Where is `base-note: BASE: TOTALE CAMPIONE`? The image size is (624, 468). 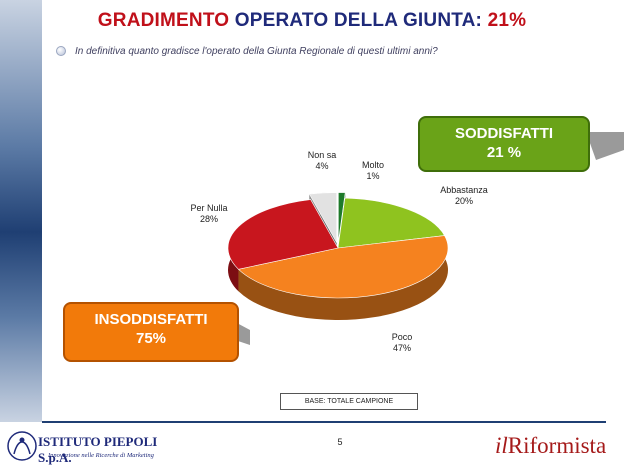
base-note: BASE: TOTALE CAMPIONE is located at coordinates (349, 401).